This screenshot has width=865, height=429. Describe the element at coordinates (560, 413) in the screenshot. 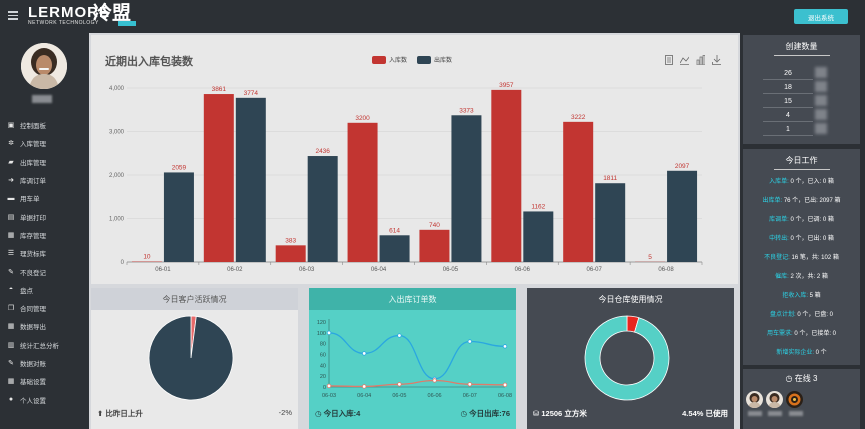

I see `capacity-label: ⛁ 12506 立方米` at that location.